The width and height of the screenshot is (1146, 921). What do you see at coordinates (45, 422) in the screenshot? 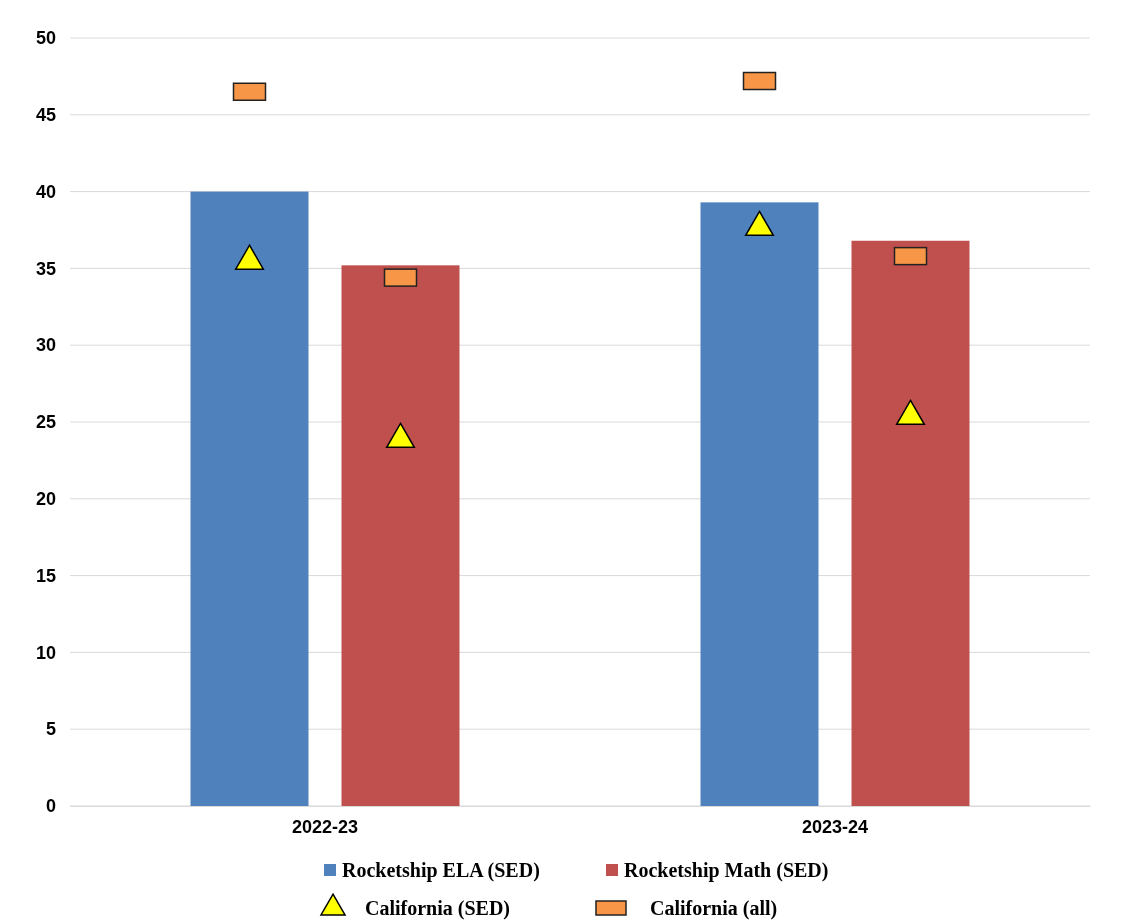
I see `y-tick-label: 25` at bounding box center [45, 422].